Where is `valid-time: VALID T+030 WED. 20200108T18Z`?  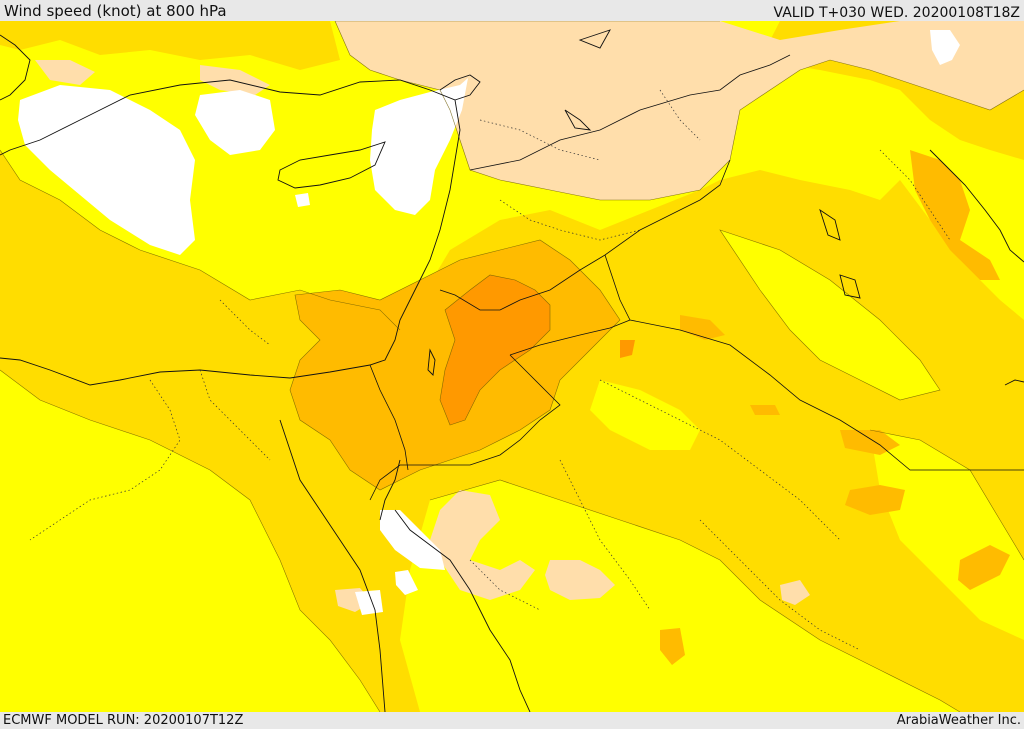
valid-time: VALID T+030 WED. 20200108T18Z is located at coordinates (896, 13).